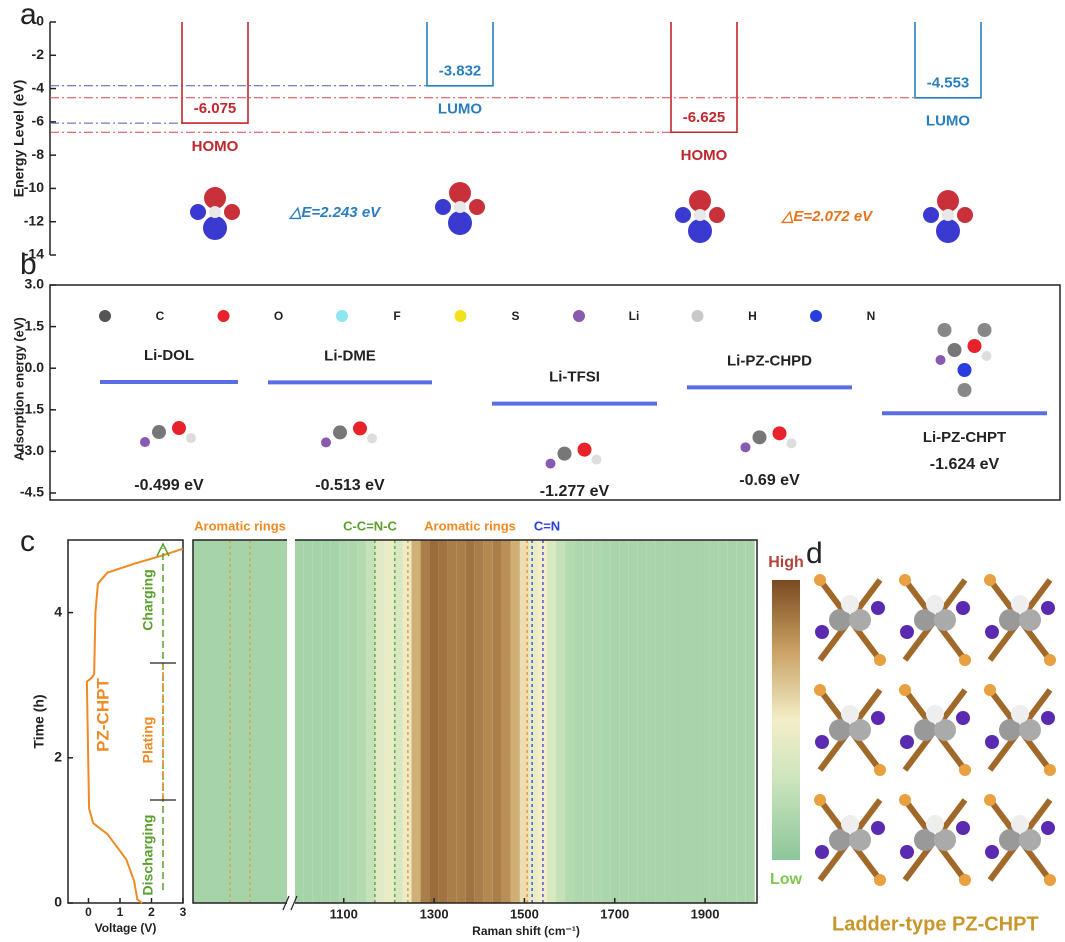  Describe the element at coordinates (32, 492) in the screenshot. I see `y-tick-label: -4.5` at that location.